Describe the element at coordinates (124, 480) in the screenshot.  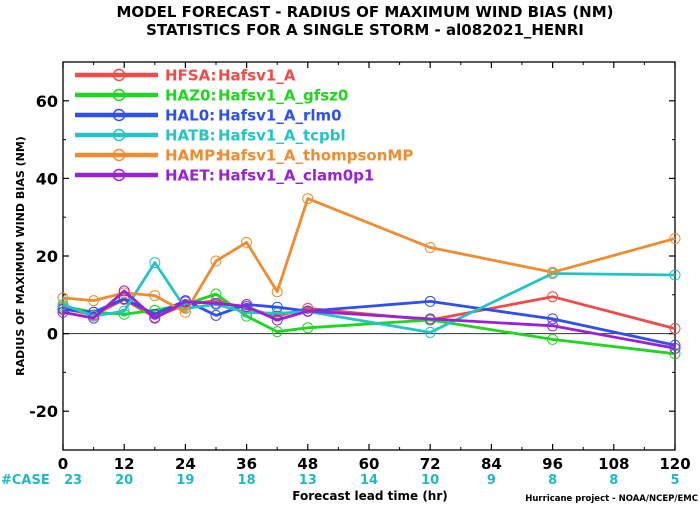
I see `case-count: 20` at that location.